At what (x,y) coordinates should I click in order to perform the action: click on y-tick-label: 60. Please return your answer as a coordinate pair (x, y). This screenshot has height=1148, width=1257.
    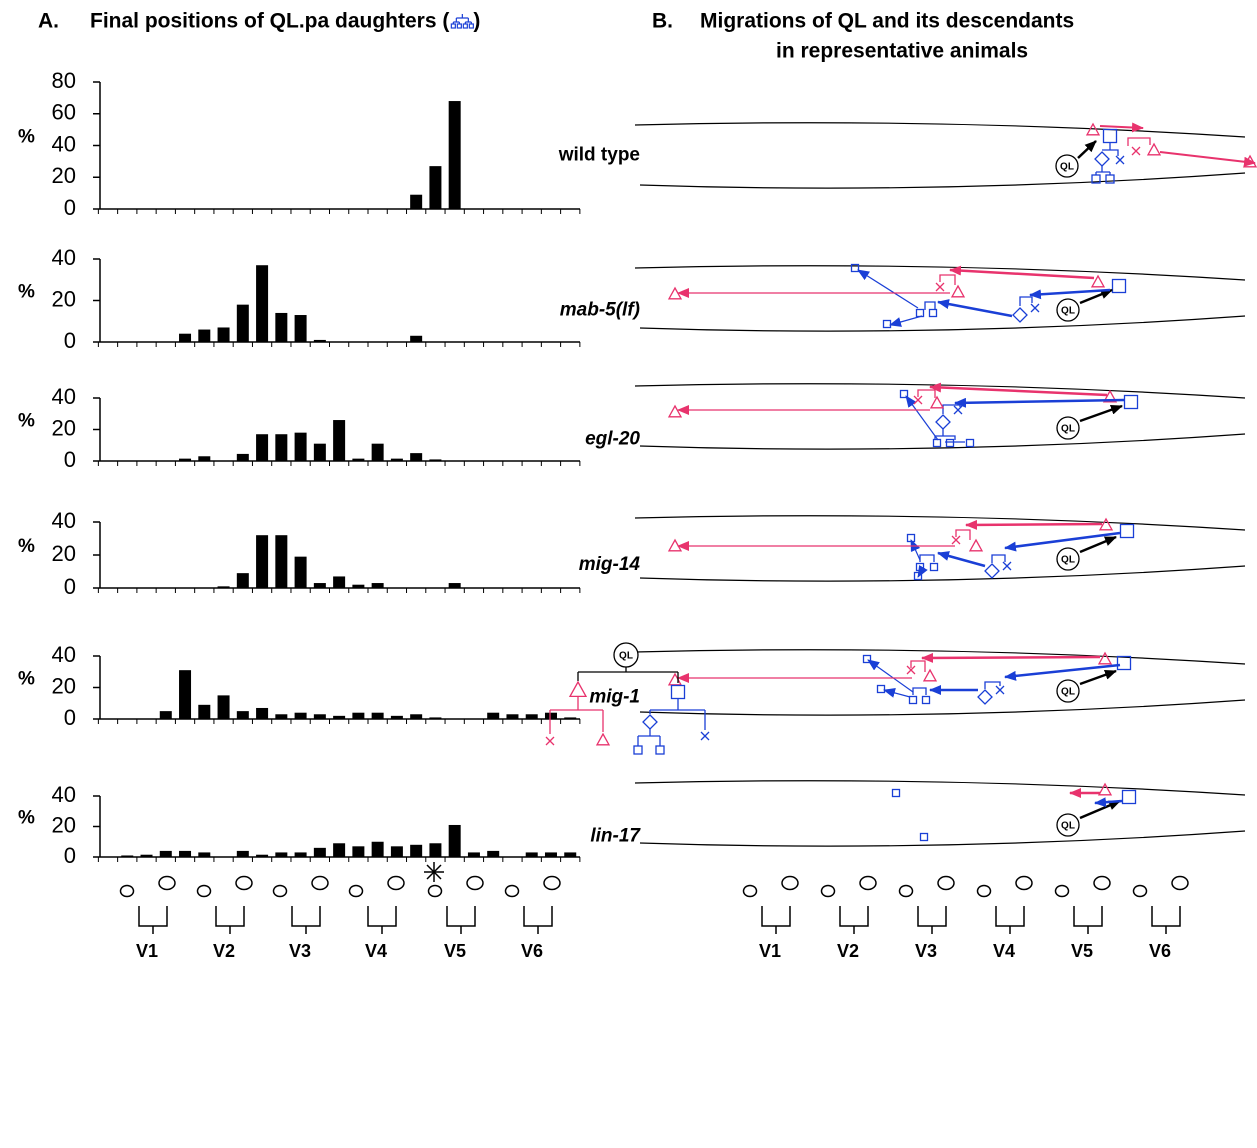
    Looking at the image, I should click on (64, 112).